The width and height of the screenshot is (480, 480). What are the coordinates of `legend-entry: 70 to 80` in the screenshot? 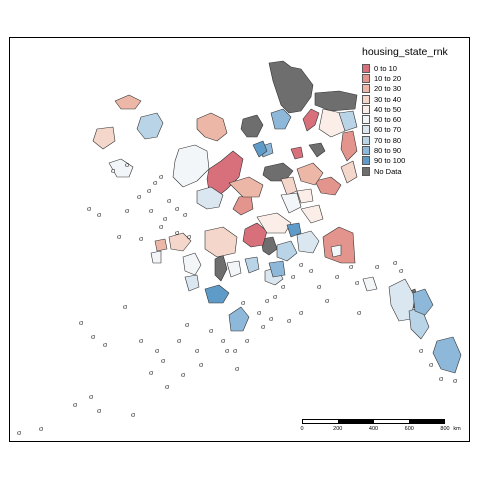 It's located at (405, 140).